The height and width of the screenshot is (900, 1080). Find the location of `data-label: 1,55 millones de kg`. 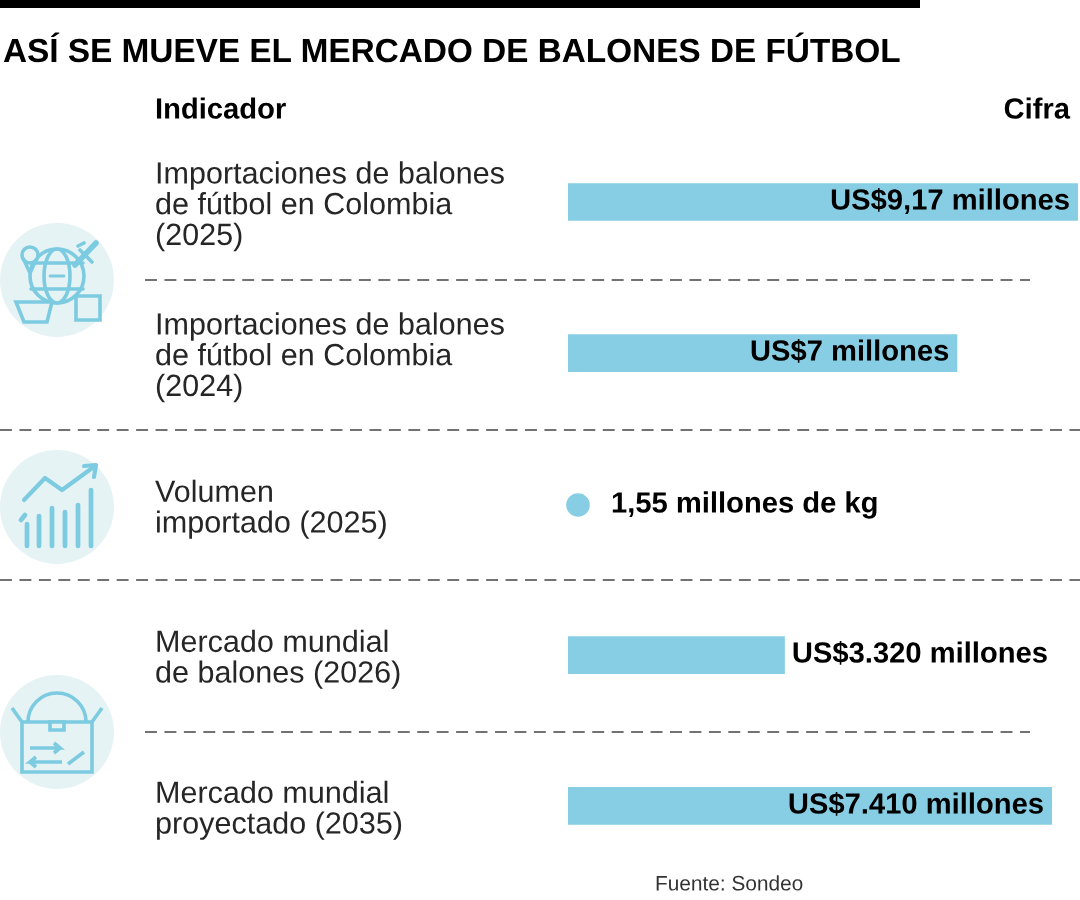

data-label: 1,55 millones de kg is located at coordinates (744, 505).